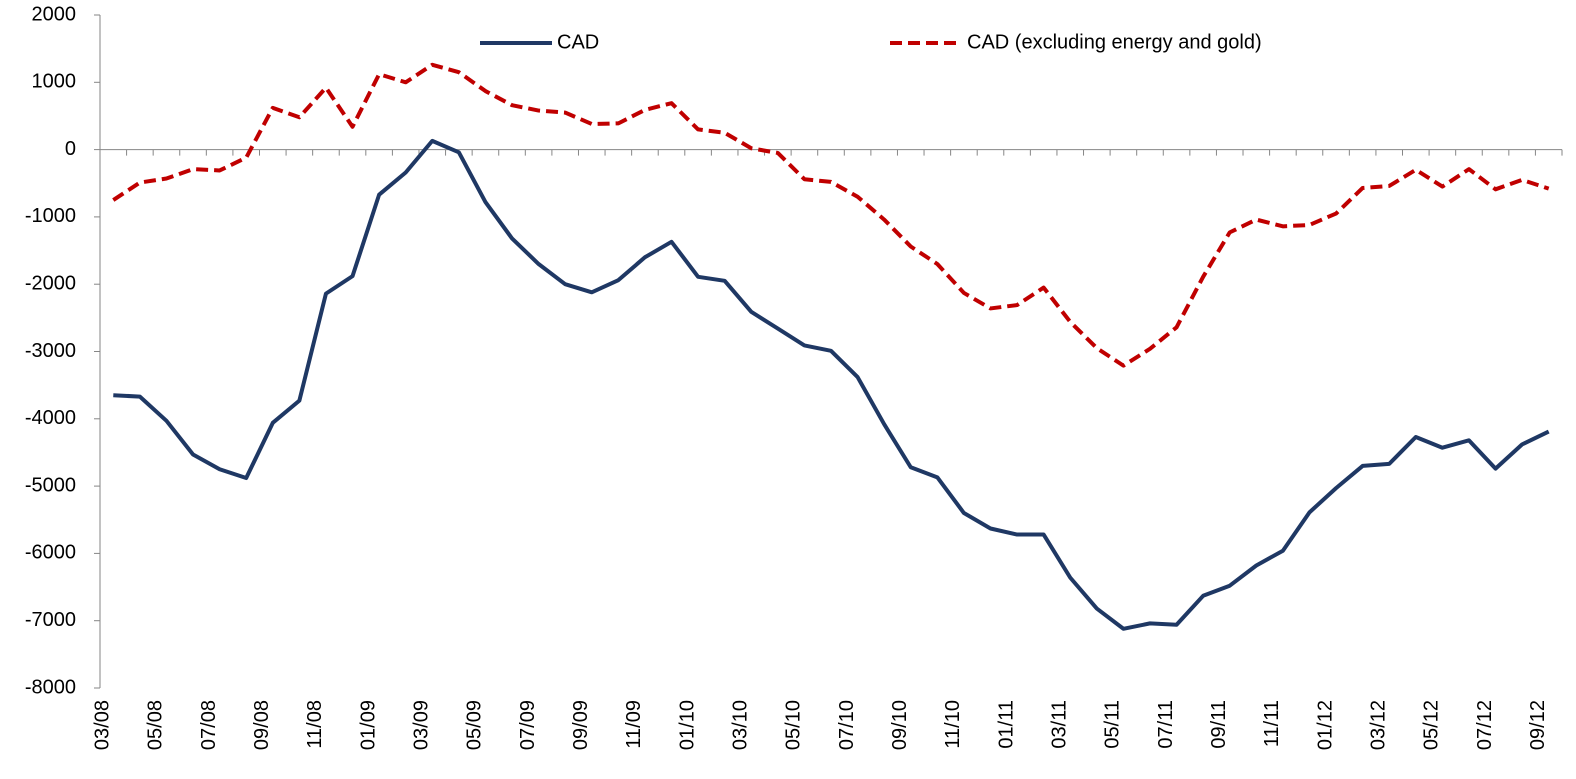  What do you see at coordinates (50, 283) in the screenshot?
I see `y-tick-label: -2000` at bounding box center [50, 283].